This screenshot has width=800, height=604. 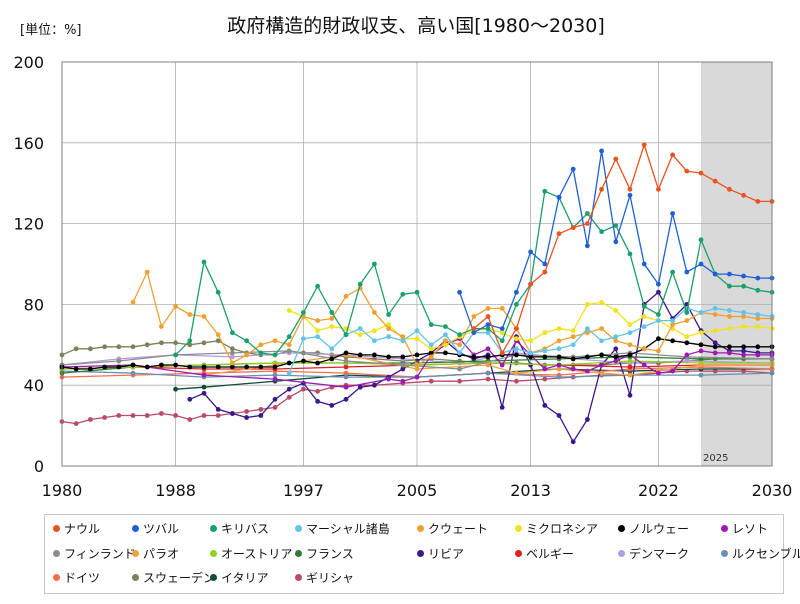 What do you see at coordinates (161, 529) in the screenshot?
I see `legend-label: ツバル` at bounding box center [161, 529].